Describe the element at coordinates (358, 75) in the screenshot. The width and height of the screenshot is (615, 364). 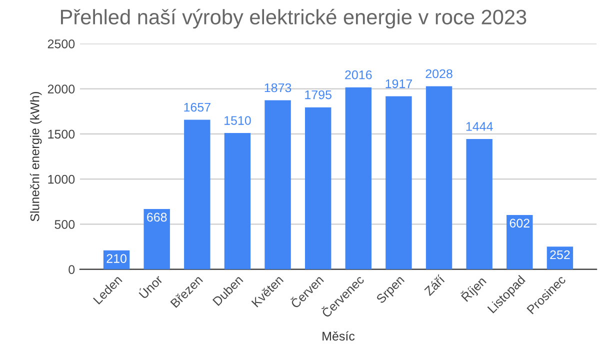
I see `data-label: 2016` at that location.